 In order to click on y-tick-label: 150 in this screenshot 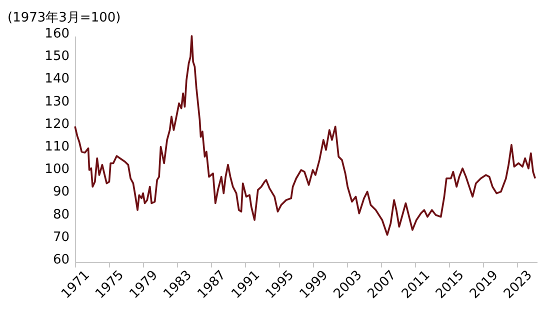, I will do `click(57, 56)`.